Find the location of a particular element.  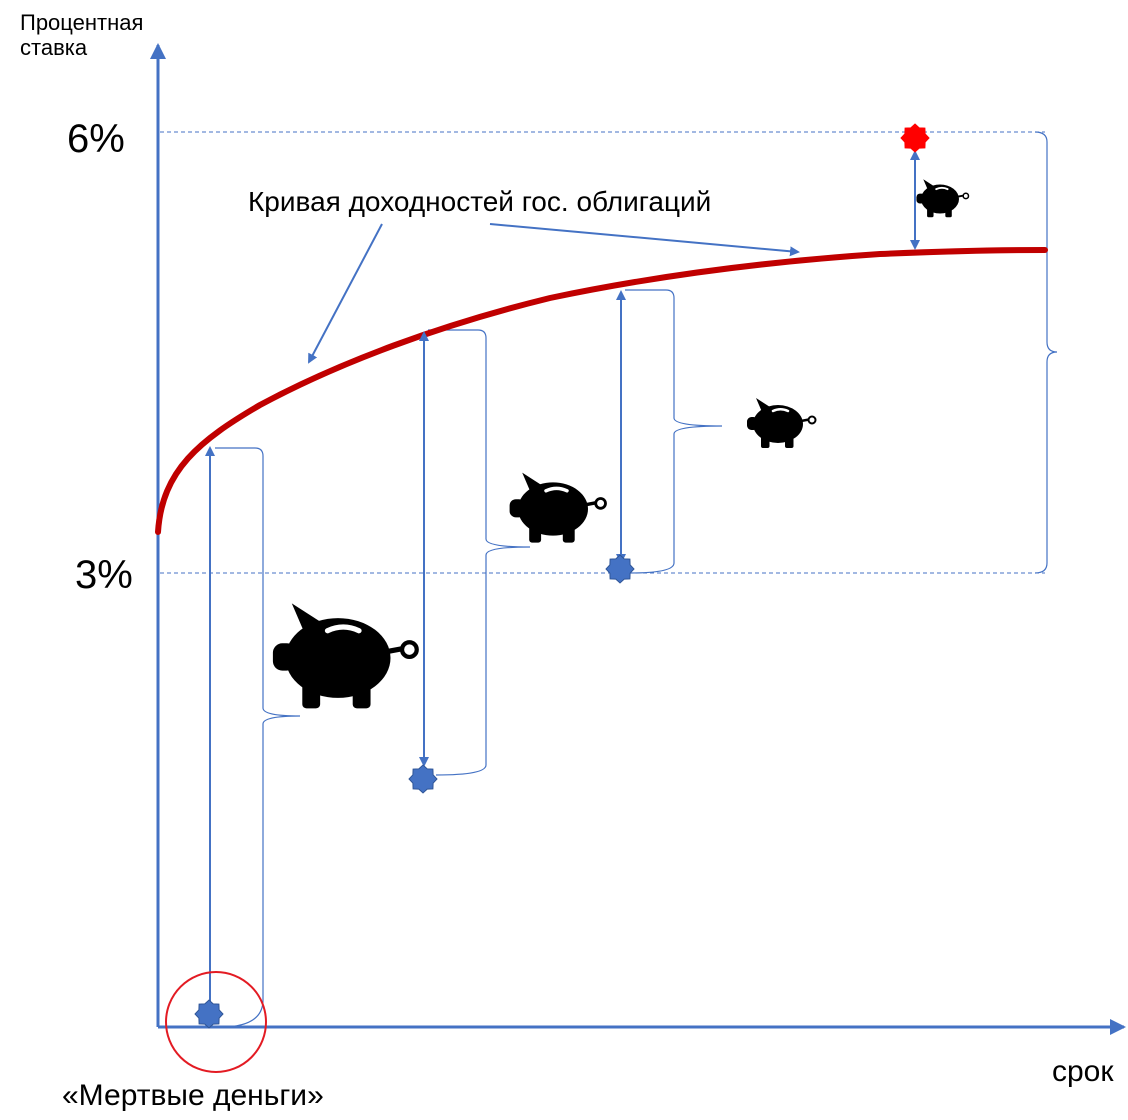

y-axis-label-line2: ставка is located at coordinates (54, 47).